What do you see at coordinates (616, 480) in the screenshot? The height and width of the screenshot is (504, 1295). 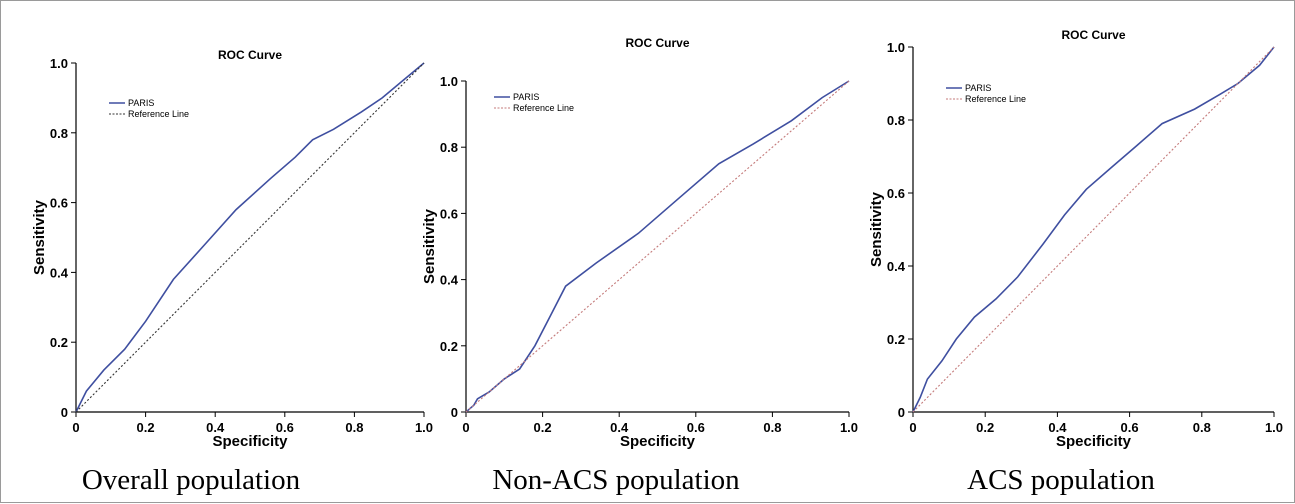 I see `panel-caption: Non-ACS population` at bounding box center [616, 480].